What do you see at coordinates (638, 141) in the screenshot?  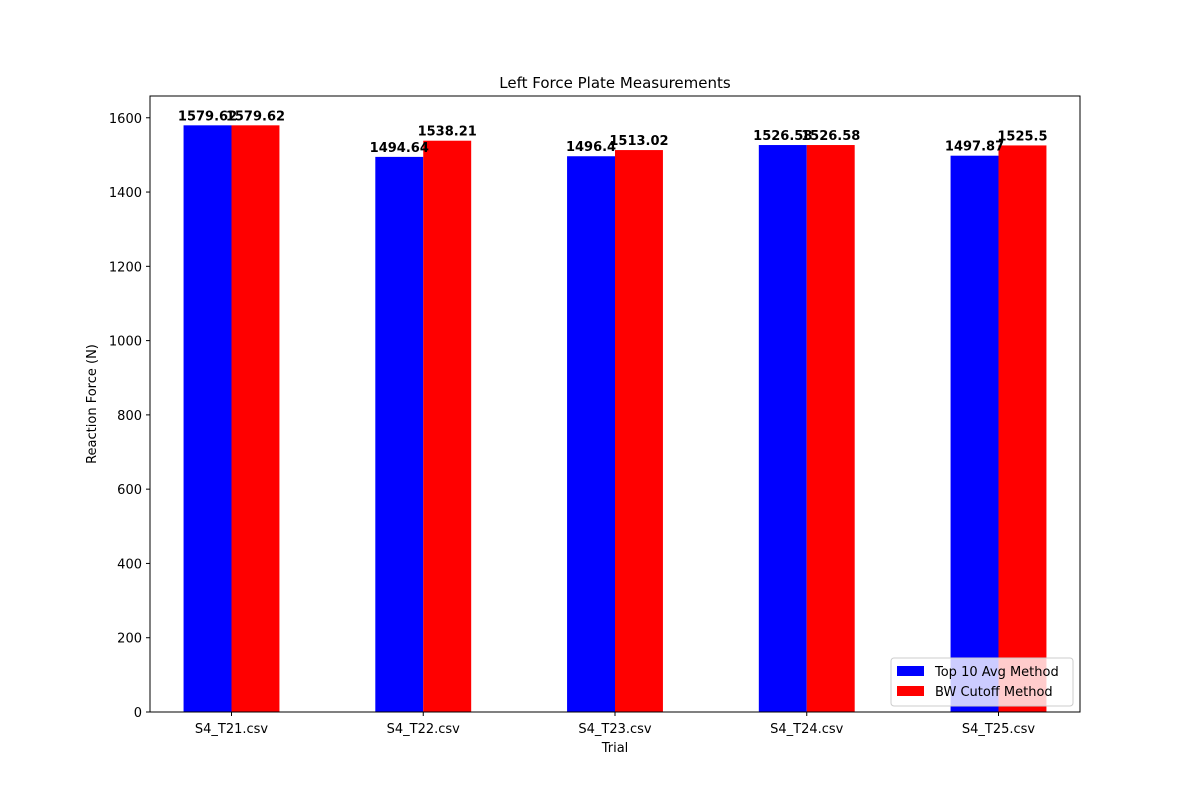 I see `data-label-bwcutoff-2: 1513.02` at bounding box center [638, 141].